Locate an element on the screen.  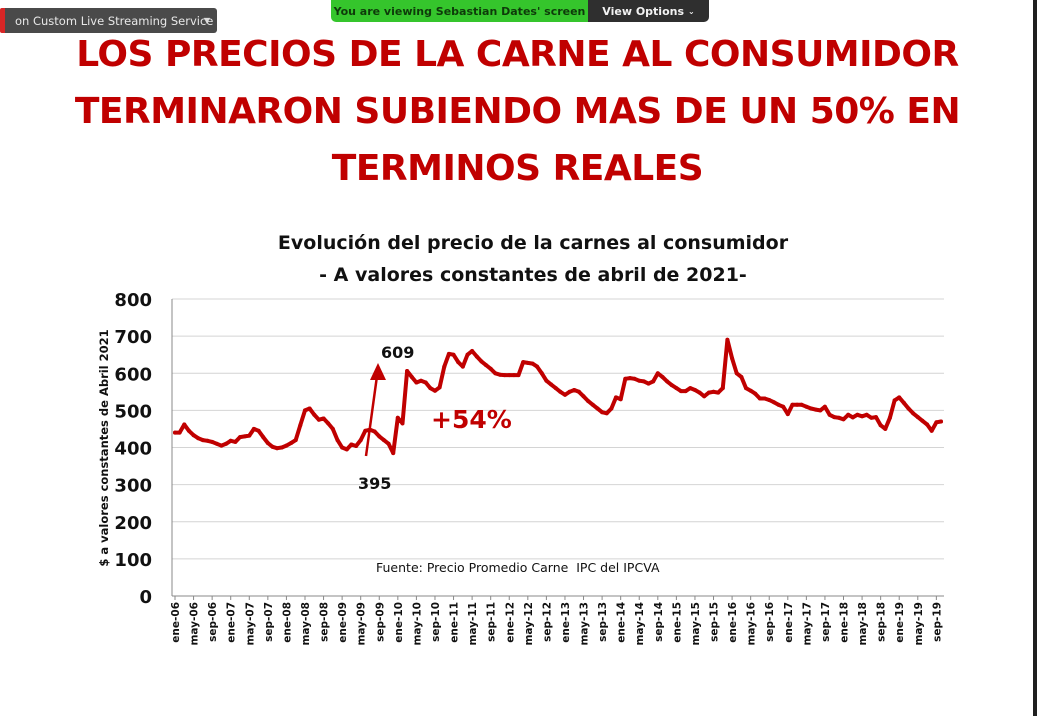
live-streaming-dropdown: on Custom Live Streaming Service ▼ is located at coordinates (108, 20).